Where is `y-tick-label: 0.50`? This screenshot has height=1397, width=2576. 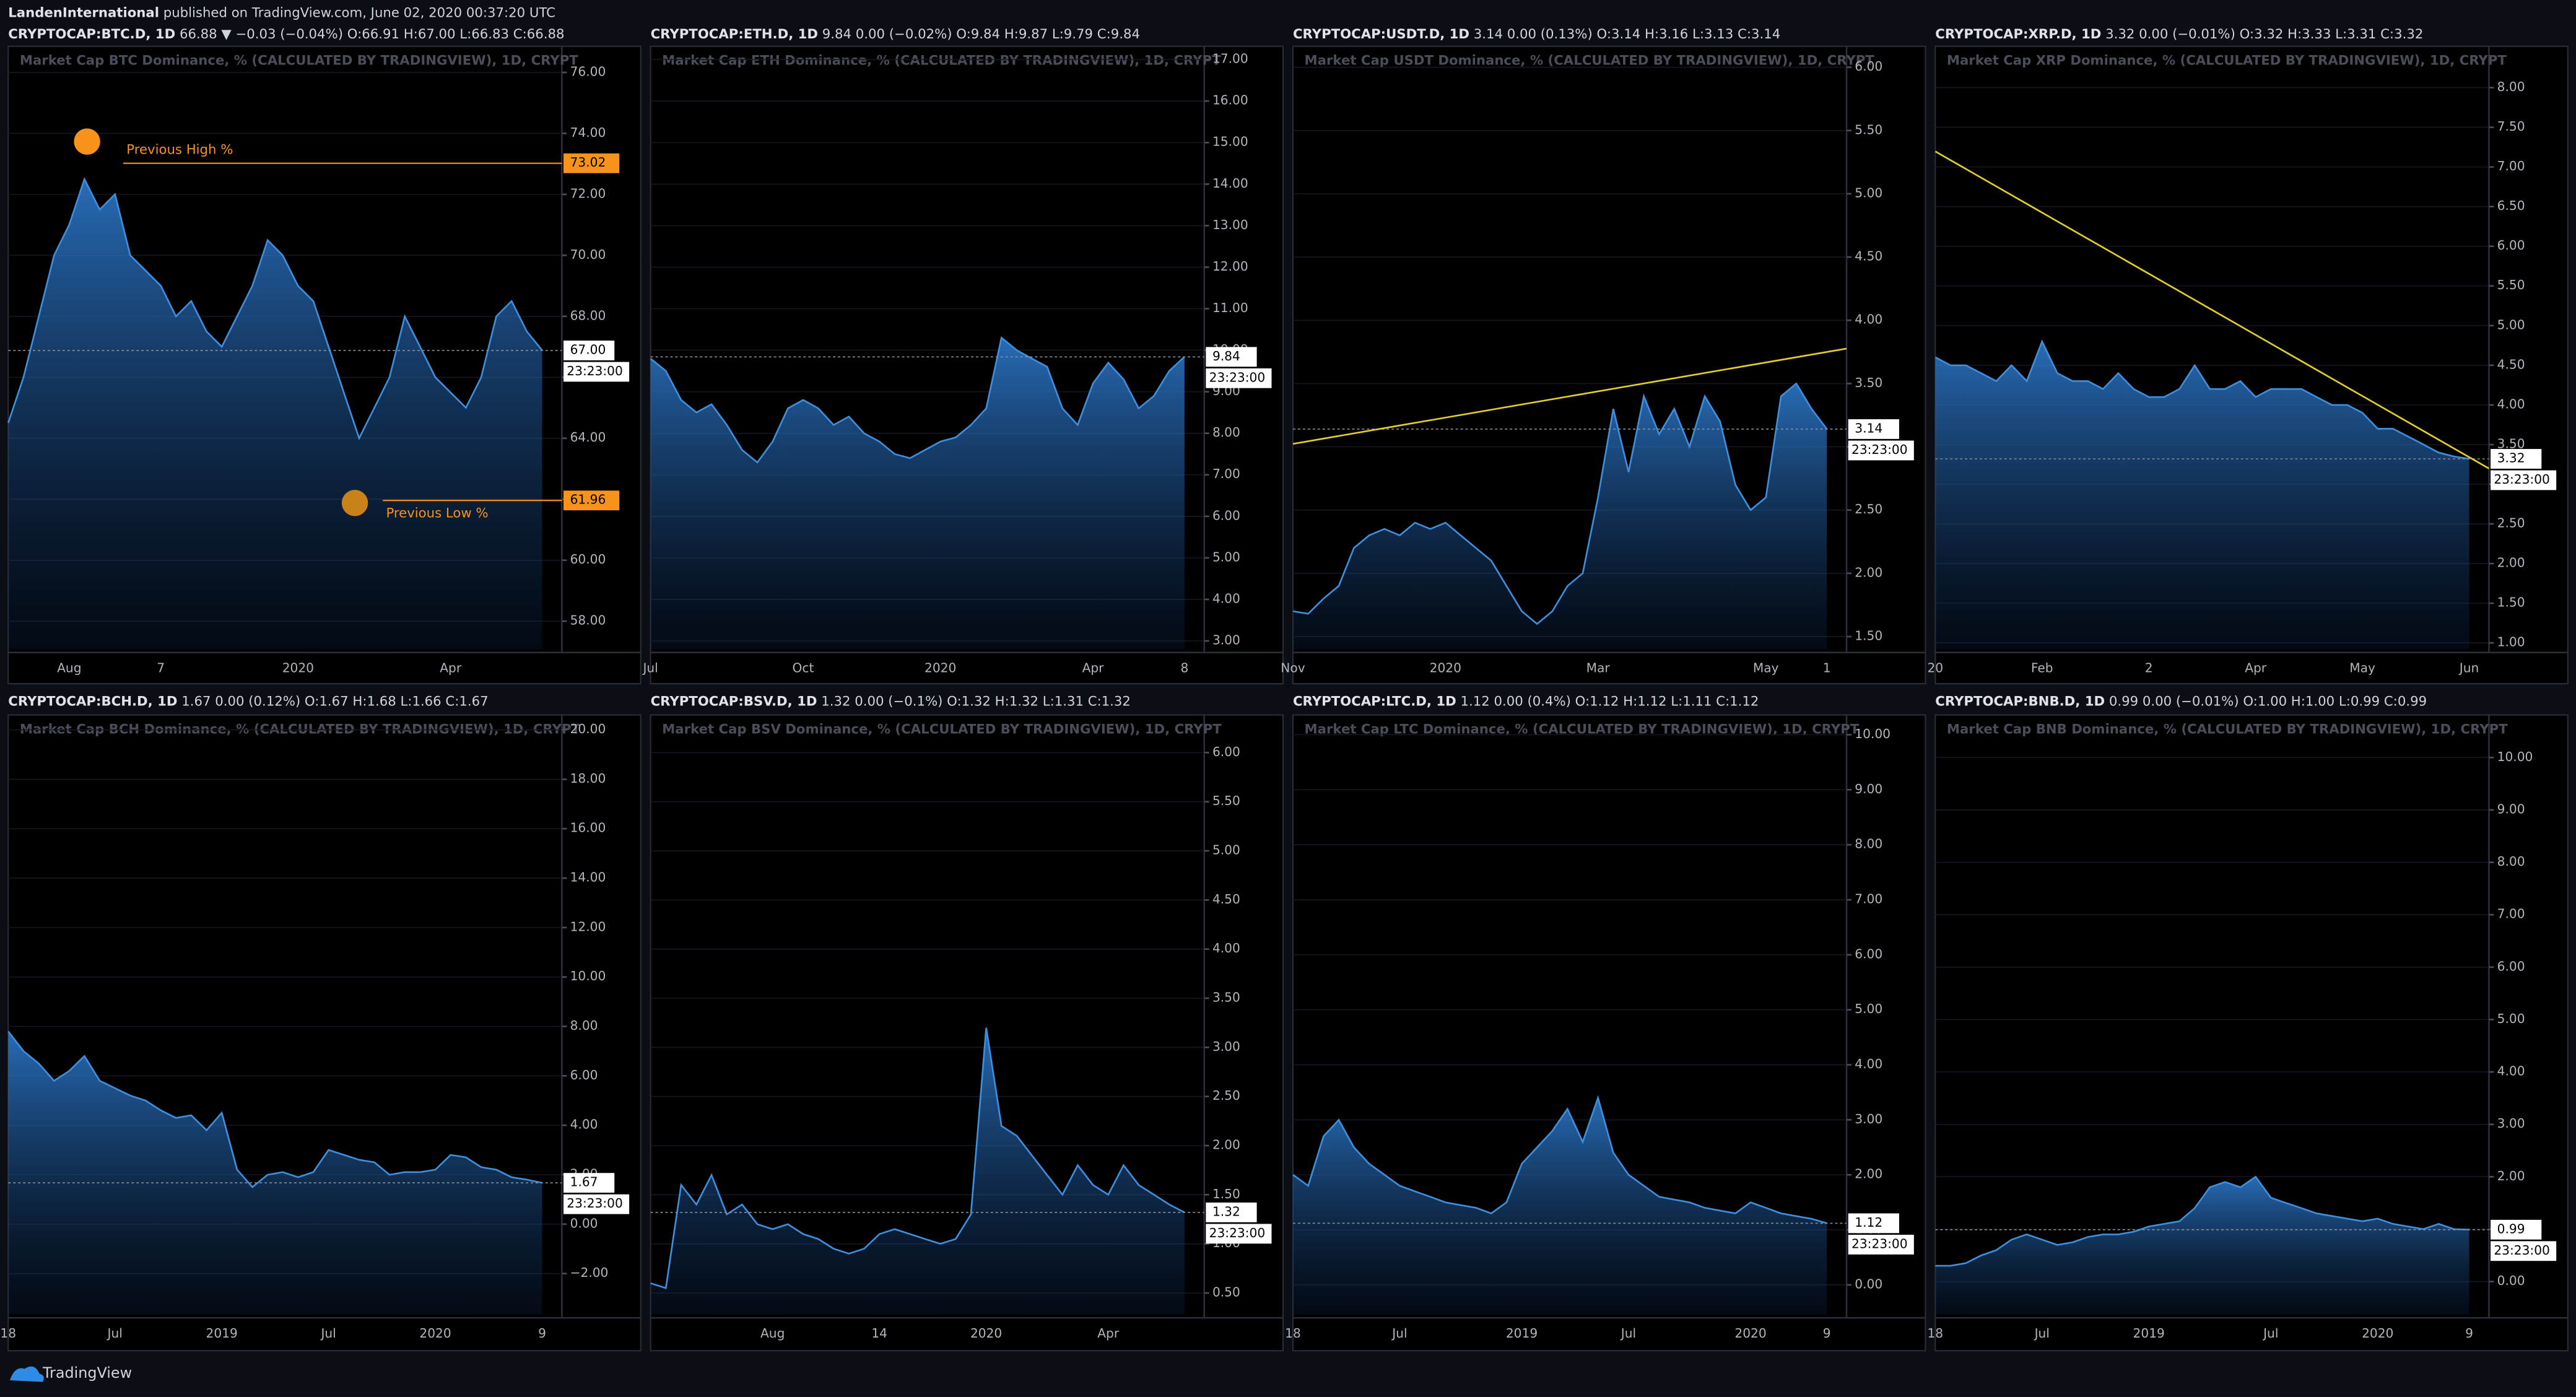
y-tick-label: 0.50 is located at coordinates (1226, 1291).